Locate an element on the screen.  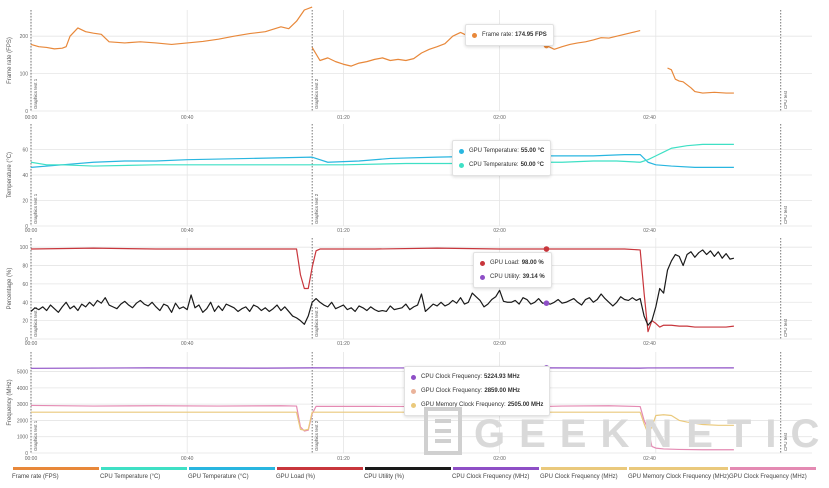
tooltip-label: GPU Memory Clock Frequency: is located at coordinates (463, 405).